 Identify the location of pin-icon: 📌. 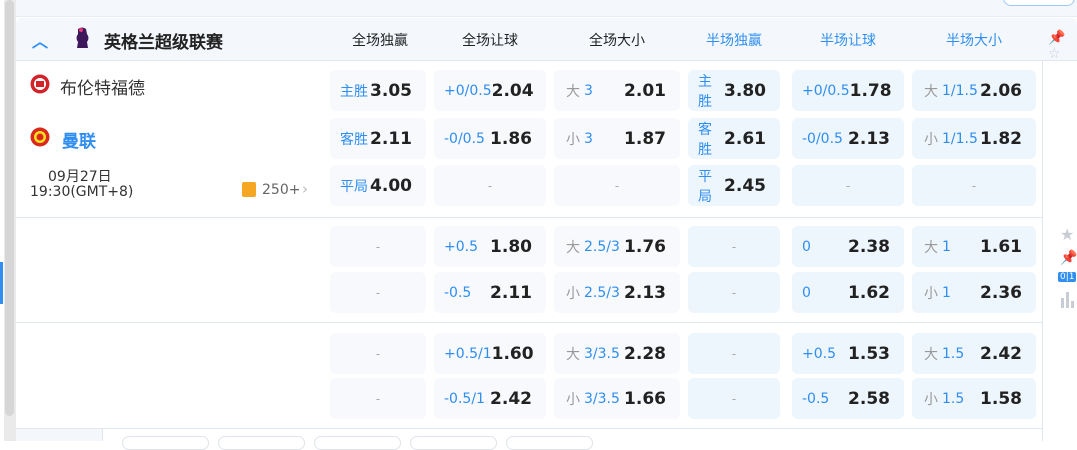
(1068, 258).